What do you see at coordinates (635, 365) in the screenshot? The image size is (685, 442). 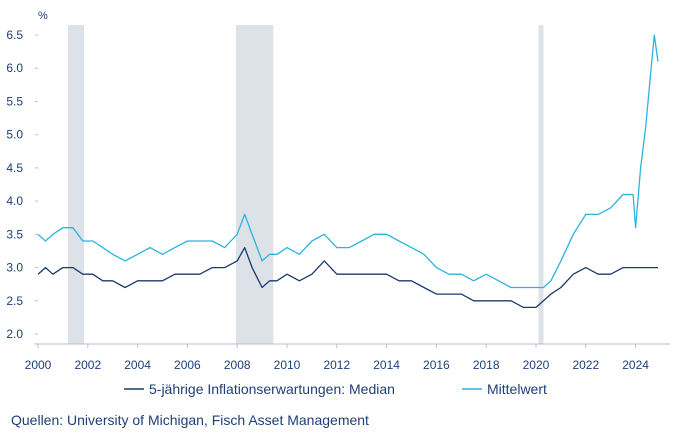 I see `x-tick-label: 2024` at bounding box center [635, 365].